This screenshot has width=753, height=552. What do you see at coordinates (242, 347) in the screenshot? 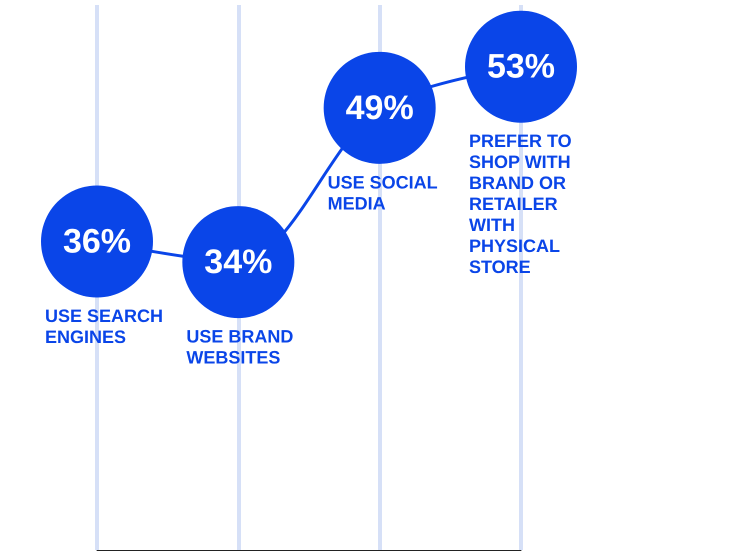
I see `text: USE BRAND WEBSITES` at bounding box center [242, 347].